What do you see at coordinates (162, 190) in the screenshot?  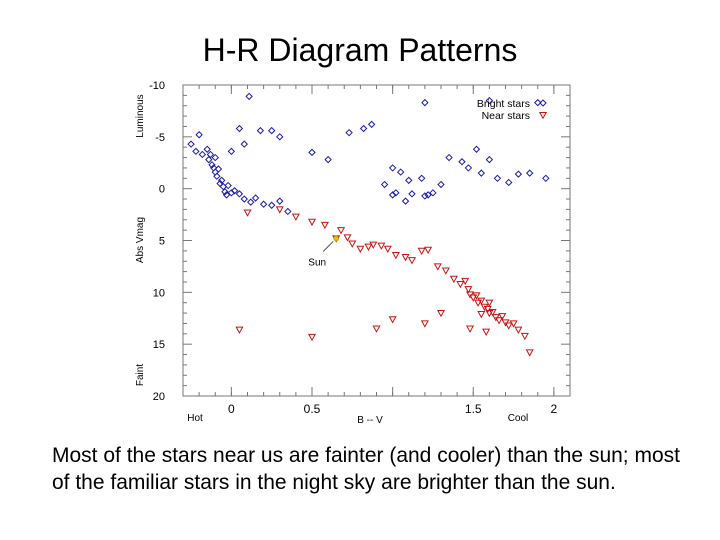 I see `y-tick-label: 0` at bounding box center [162, 190].